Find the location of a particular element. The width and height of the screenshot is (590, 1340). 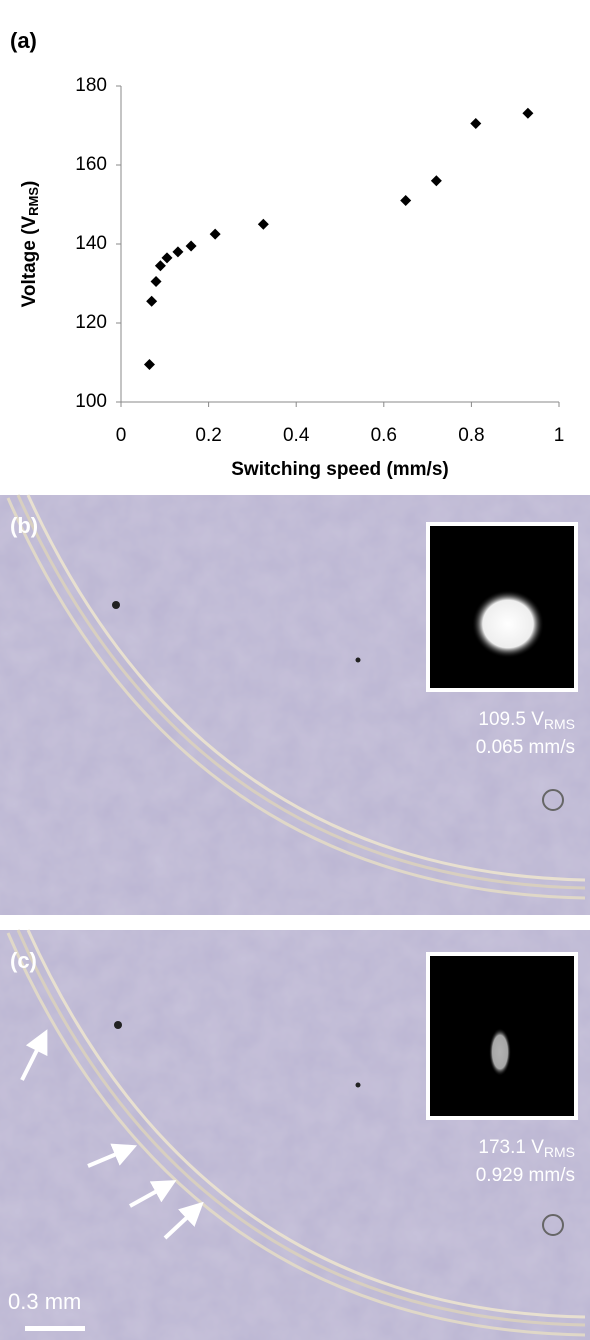

y-tick-label: 180 is located at coordinates (91, 85).